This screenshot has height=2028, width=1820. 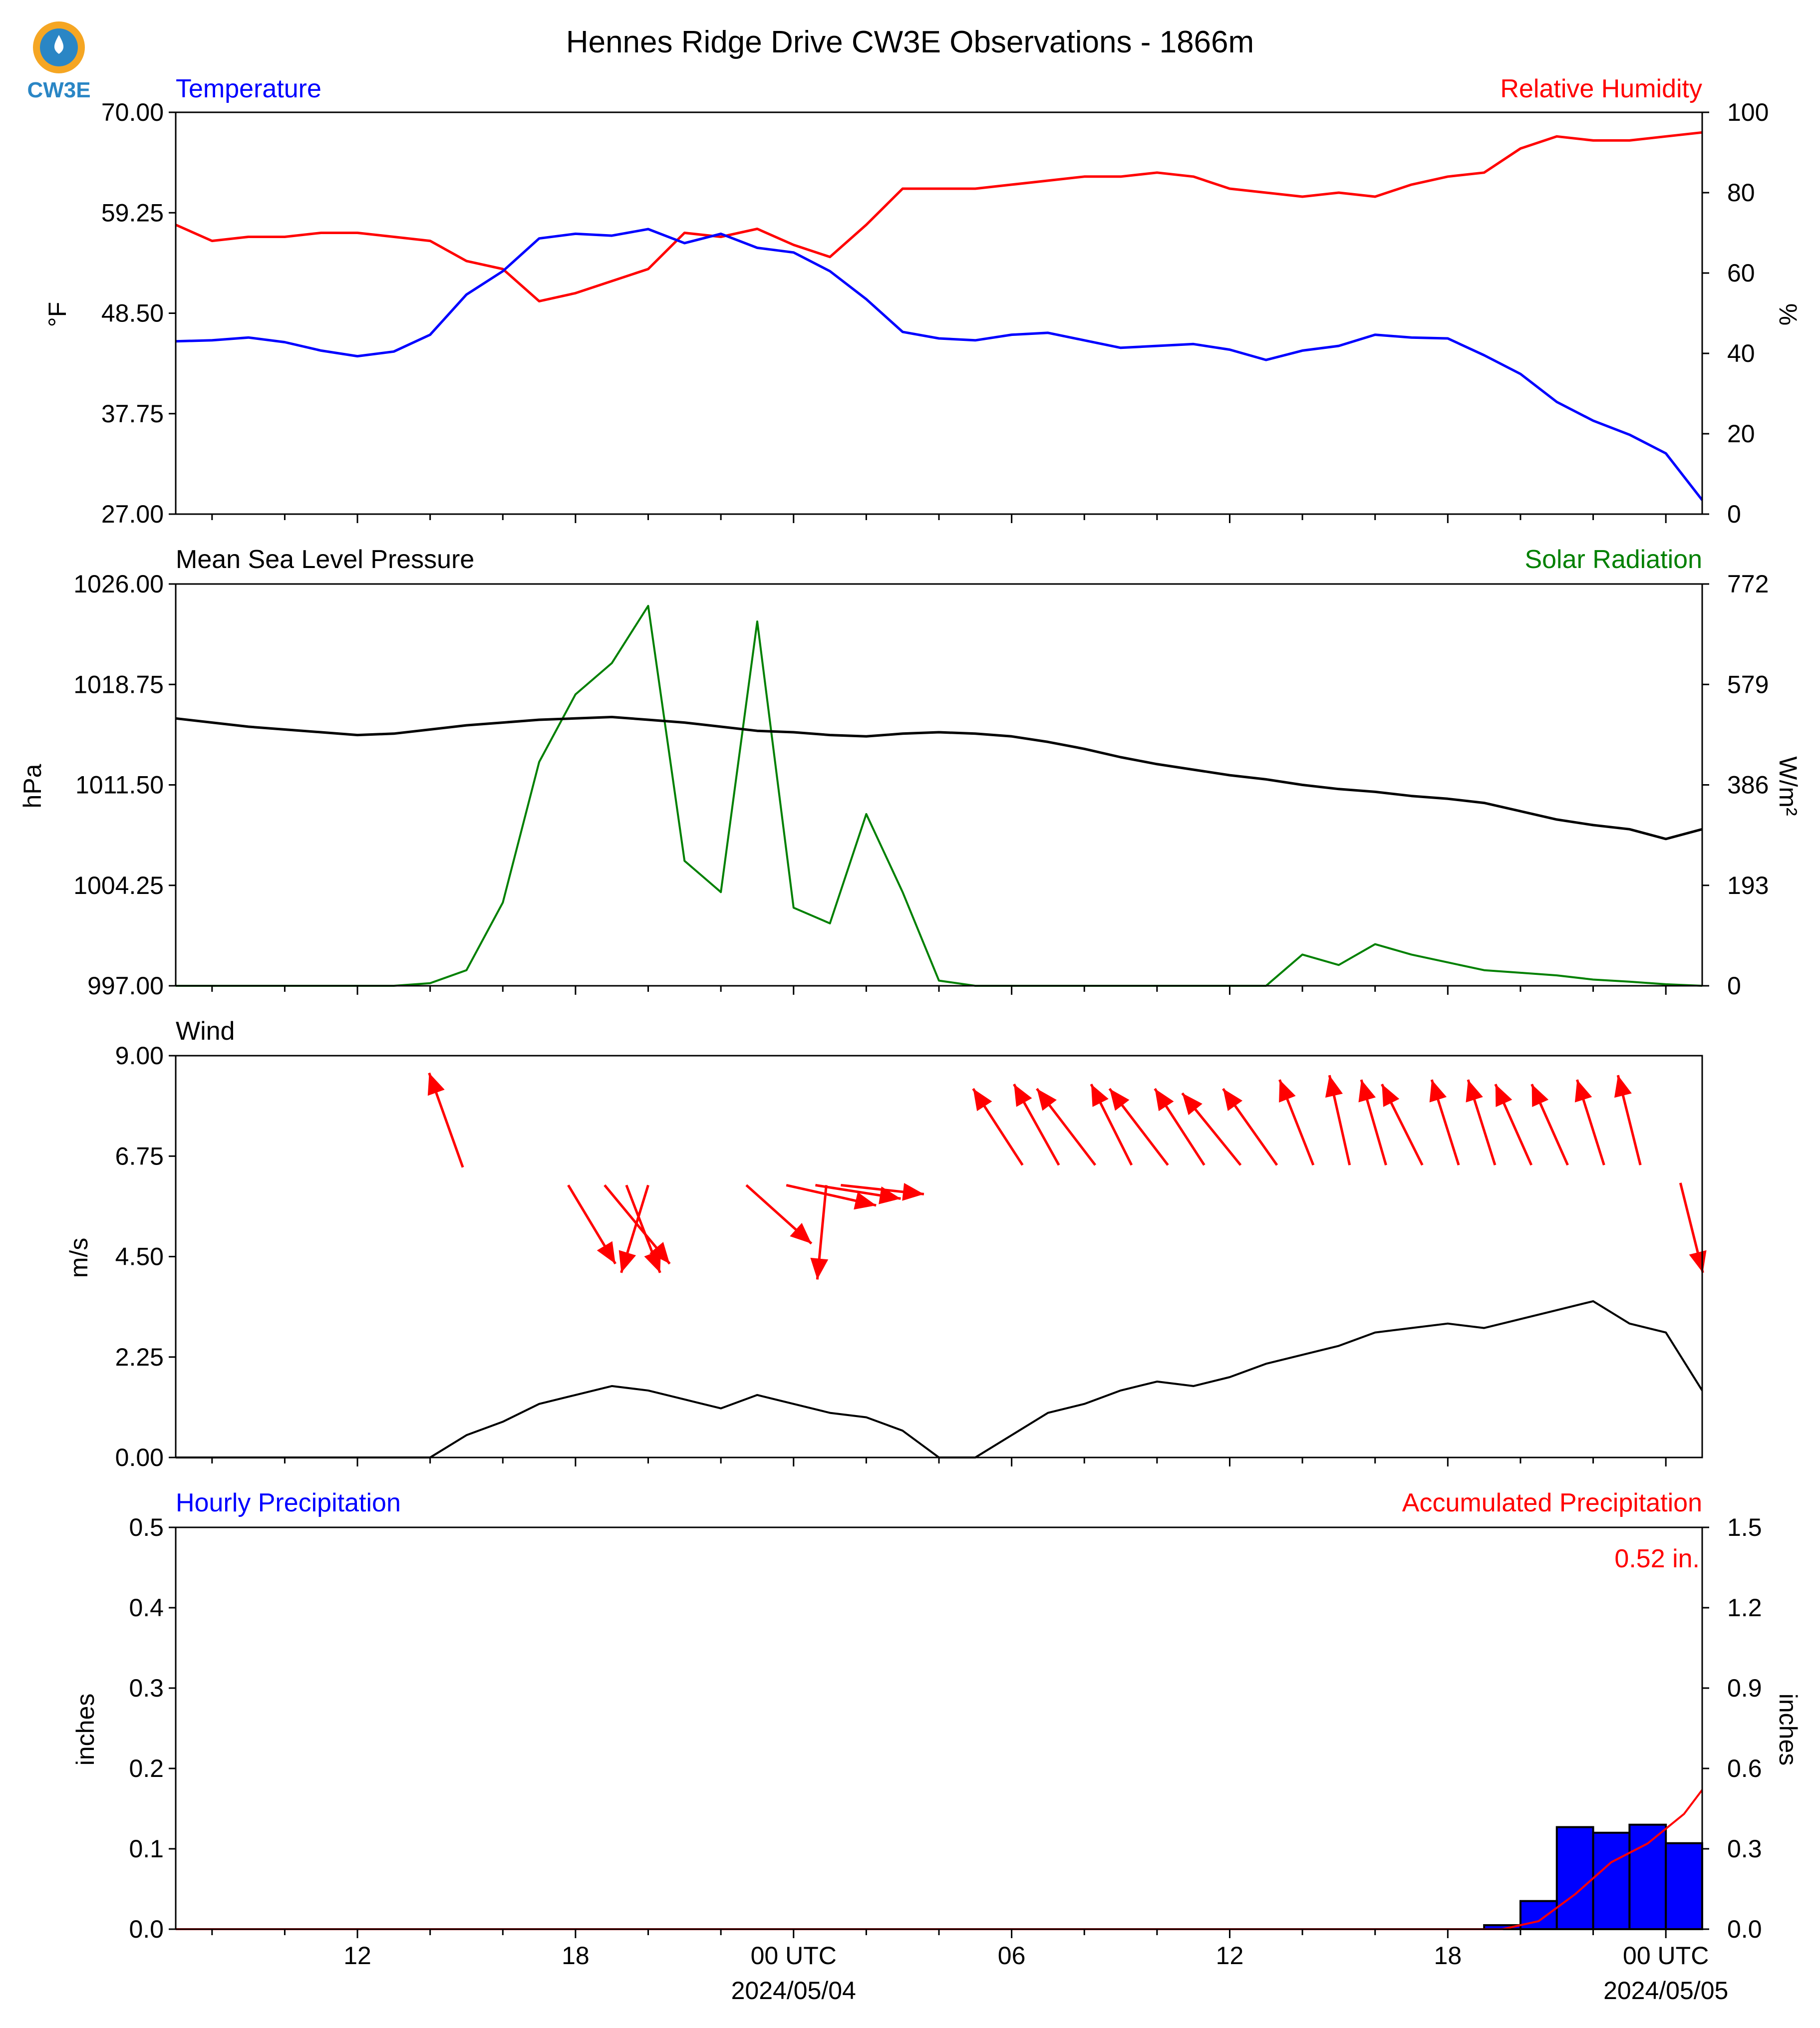 What do you see at coordinates (1732, 1728) in the screenshot?
I see `accum-precip-ticks: 1.5 1.2 0.9 0.6 0.3 0.0` at bounding box center [1732, 1728].